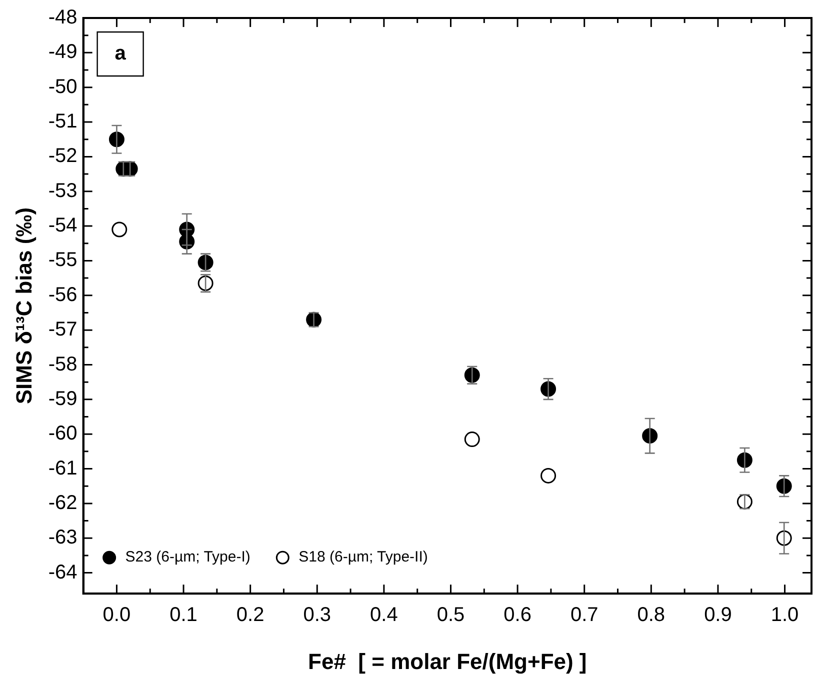  I want to click on y-tick-label: -60, so click(63, 433).